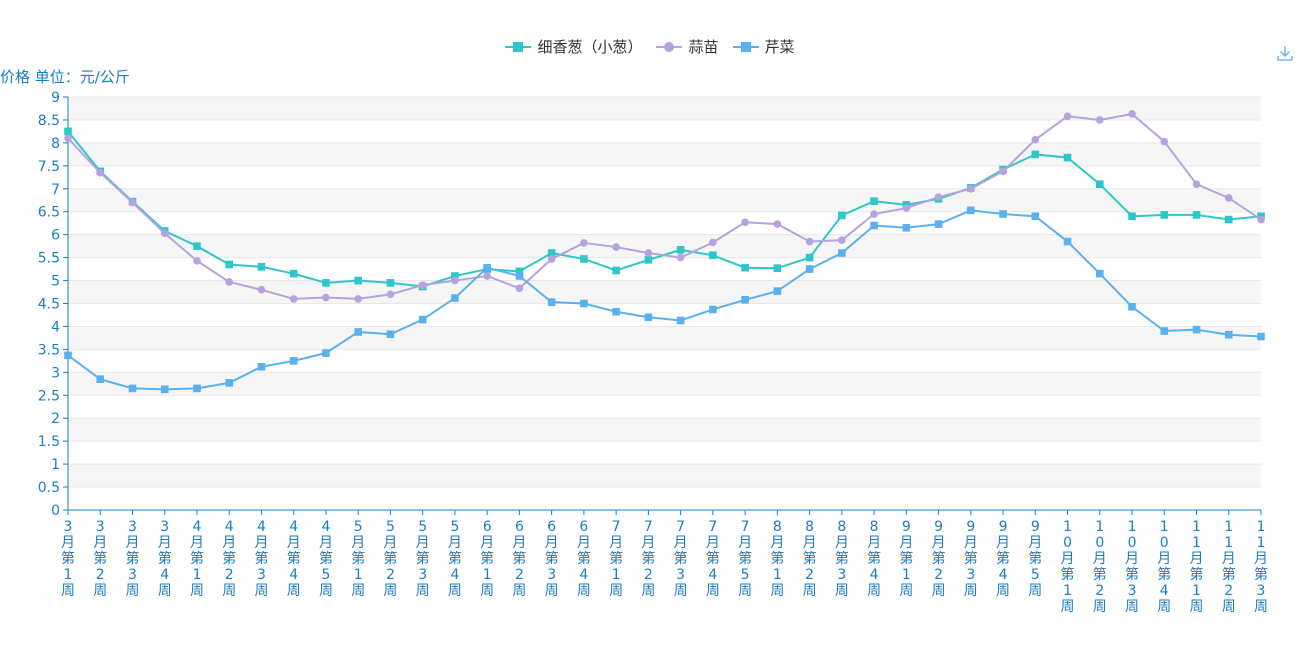 The height and width of the screenshot is (650, 1300). I want to click on y-tick-label: 8.5, so click(49, 121).